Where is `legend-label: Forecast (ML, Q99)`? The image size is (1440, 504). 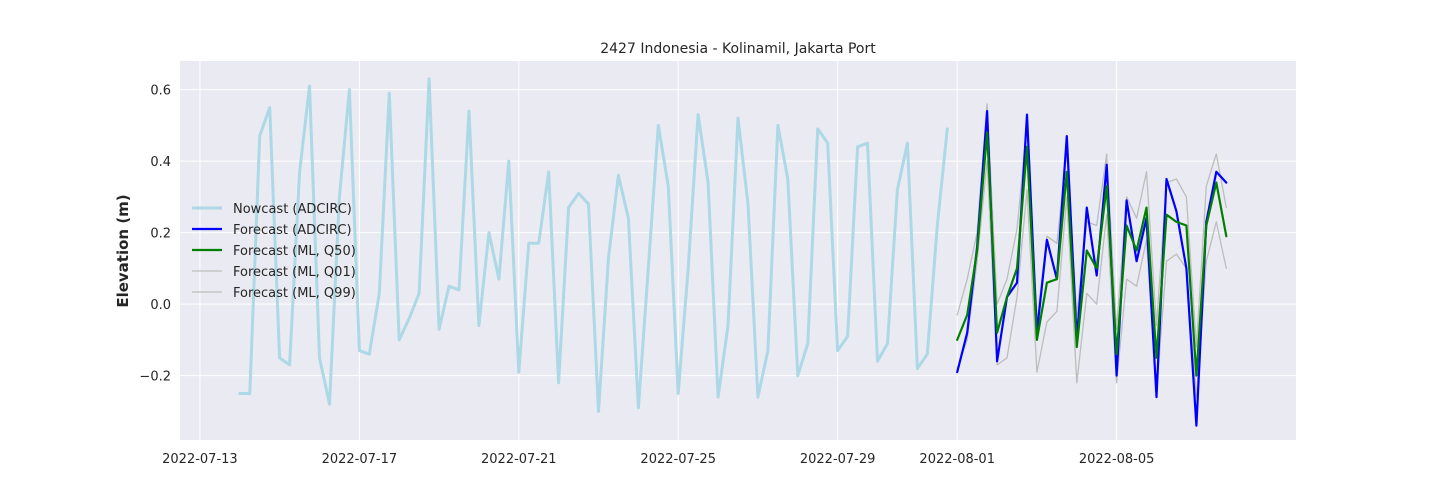
legend-label: Forecast (ML, Q99) is located at coordinates (294, 293).